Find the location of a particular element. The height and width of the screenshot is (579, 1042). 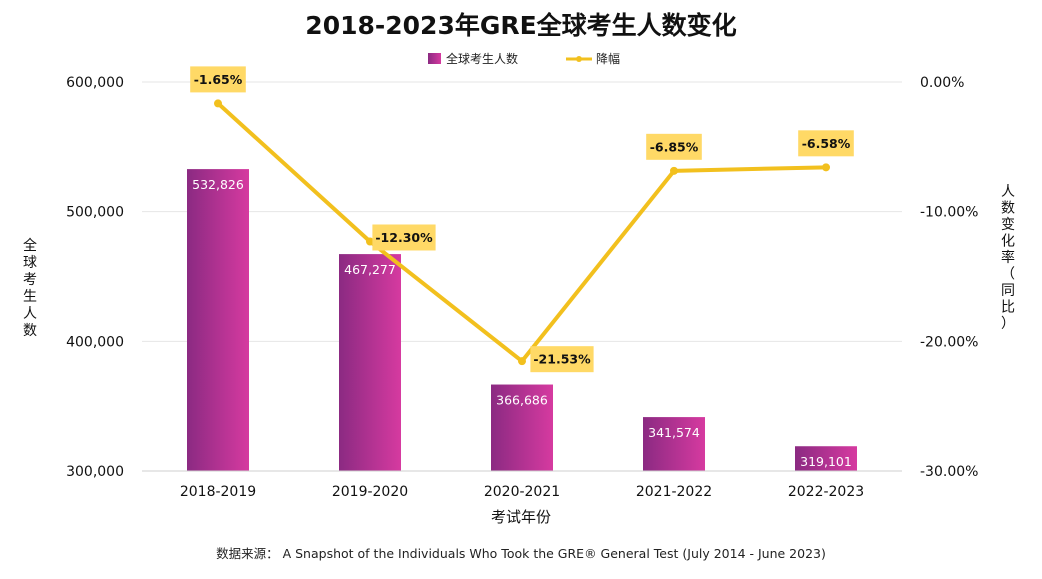

y2-axis-title-char: 变 is located at coordinates (1008, 225).